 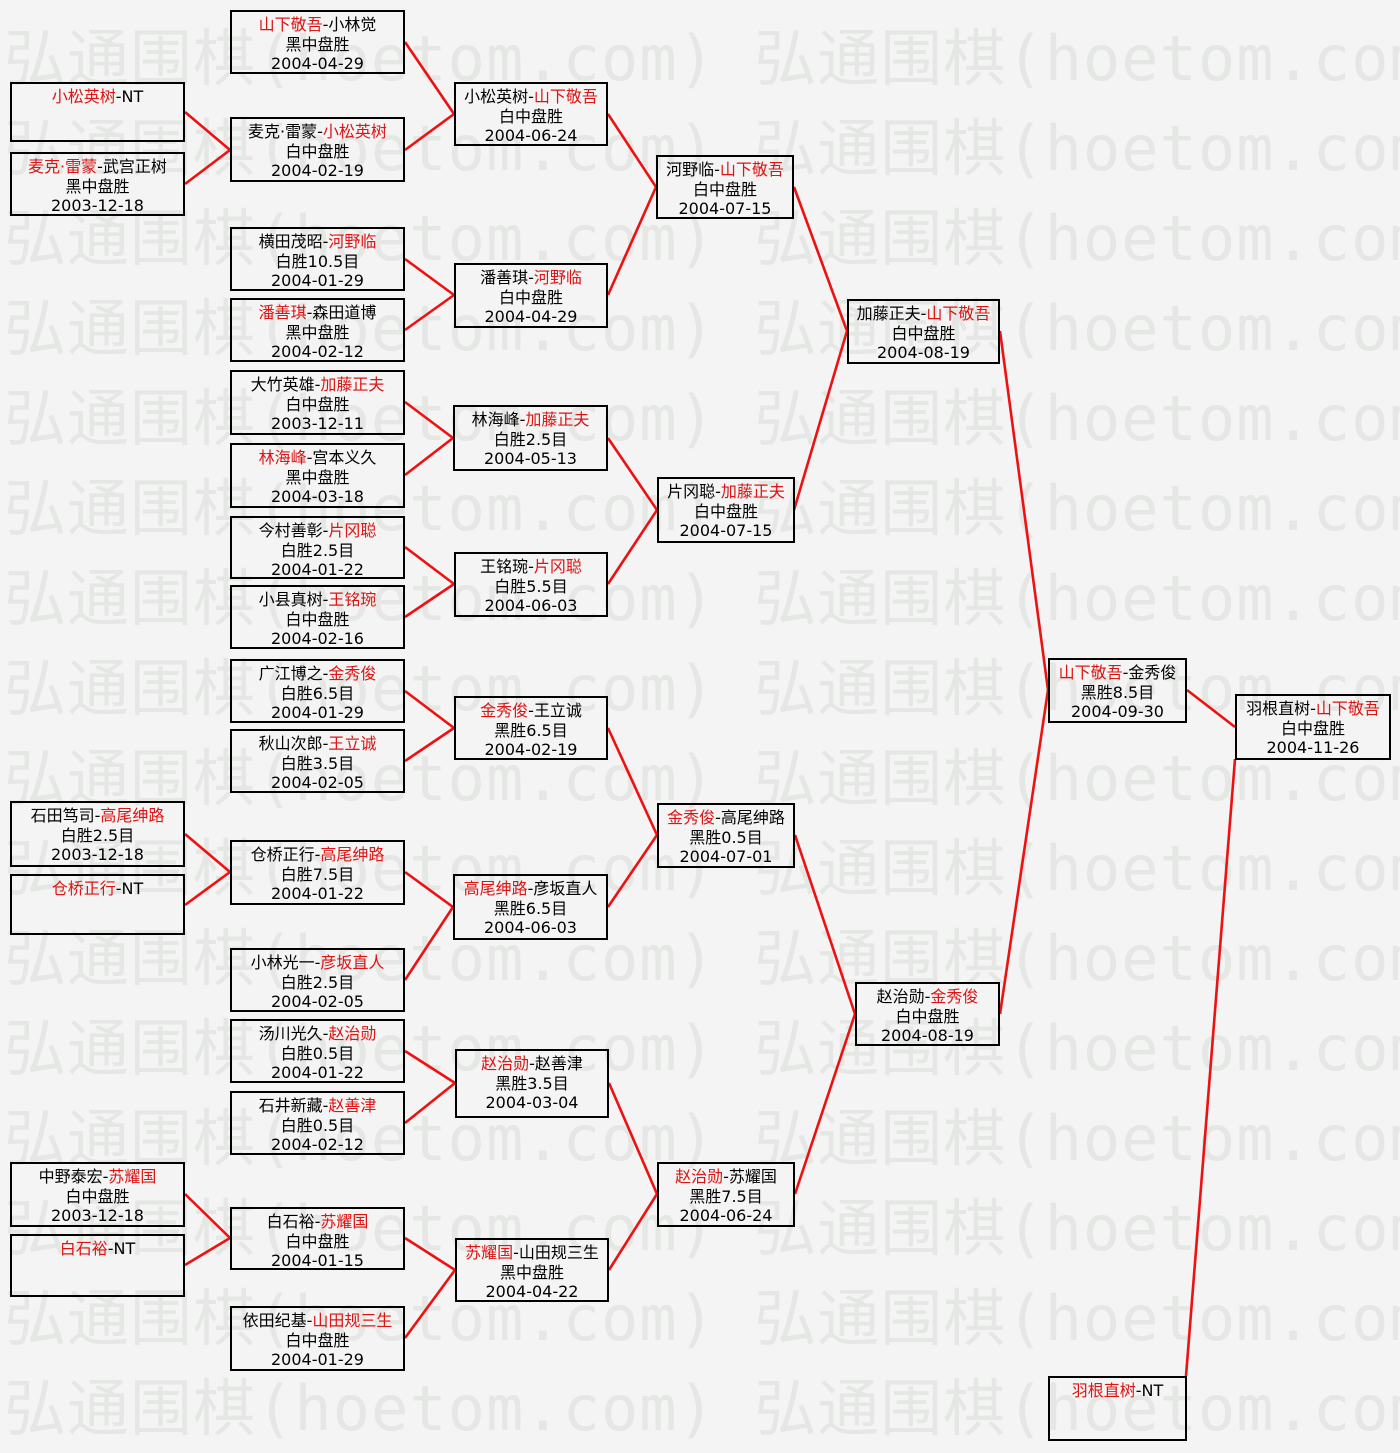 What do you see at coordinates (317, 330) in the screenshot?
I see `match-box-b4: 潘善琪-森田道博 黑中盘胜 2004-02-12` at bounding box center [317, 330].